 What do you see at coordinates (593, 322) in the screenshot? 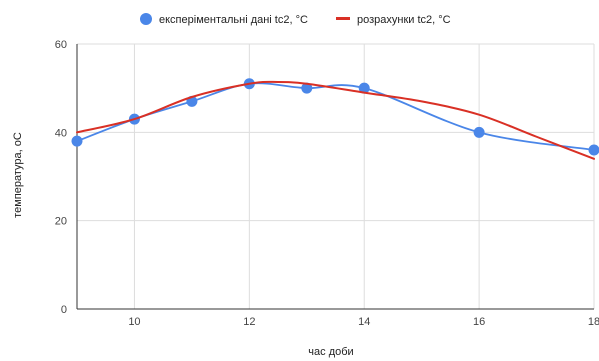
I see `x-tick-label: 18` at bounding box center [593, 322].